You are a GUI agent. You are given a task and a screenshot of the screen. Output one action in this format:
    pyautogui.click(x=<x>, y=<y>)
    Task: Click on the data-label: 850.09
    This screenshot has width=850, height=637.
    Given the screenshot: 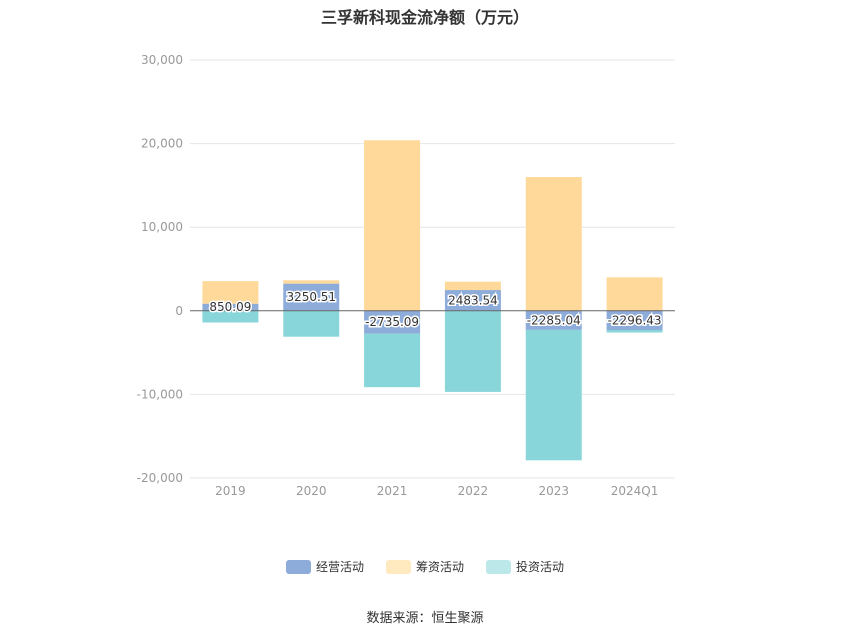 What is the action you would take?
    pyautogui.click(x=230, y=307)
    